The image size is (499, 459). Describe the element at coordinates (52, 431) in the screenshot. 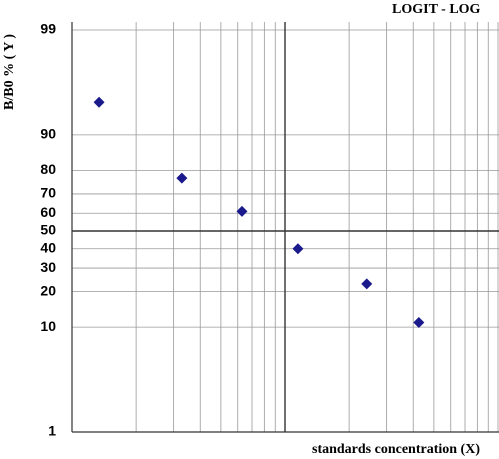

I see `y-tick-label: 1` at that location.